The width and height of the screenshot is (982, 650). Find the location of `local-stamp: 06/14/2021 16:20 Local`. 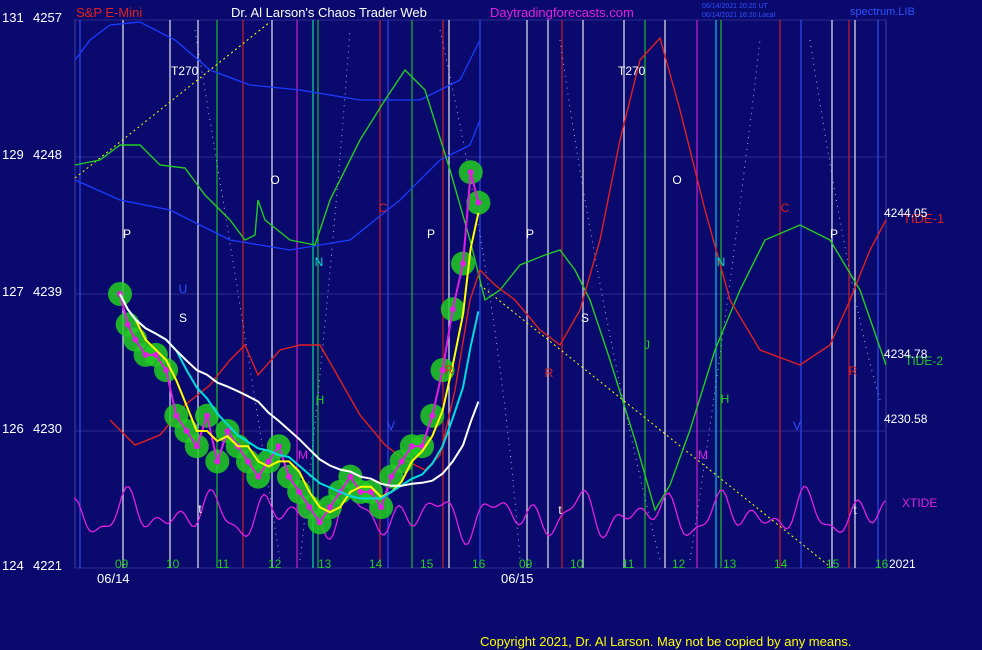

local-stamp: 06/14/2021 16:20 Local is located at coordinates (739, 15).